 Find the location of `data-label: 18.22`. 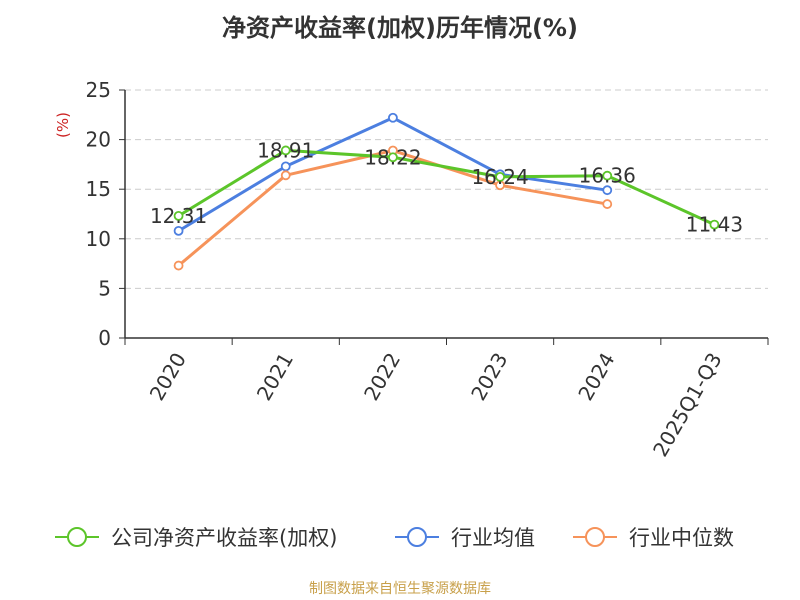

data-label: 18.22 is located at coordinates (392, 157).